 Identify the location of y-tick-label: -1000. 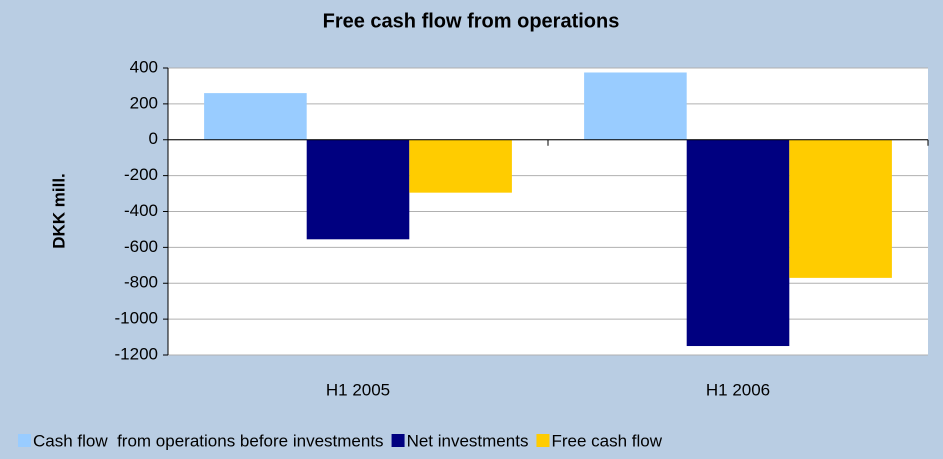
(136, 318).